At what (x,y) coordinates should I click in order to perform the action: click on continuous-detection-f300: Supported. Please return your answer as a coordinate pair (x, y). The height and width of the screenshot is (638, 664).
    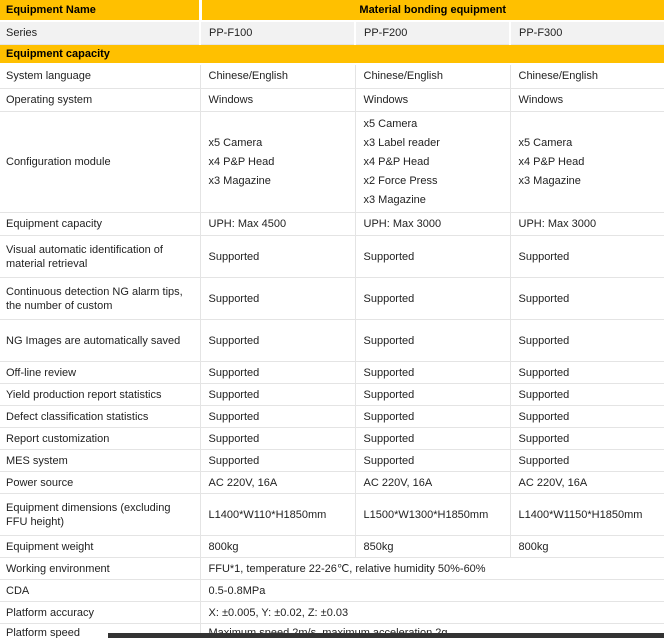
    Looking at the image, I should click on (587, 298).